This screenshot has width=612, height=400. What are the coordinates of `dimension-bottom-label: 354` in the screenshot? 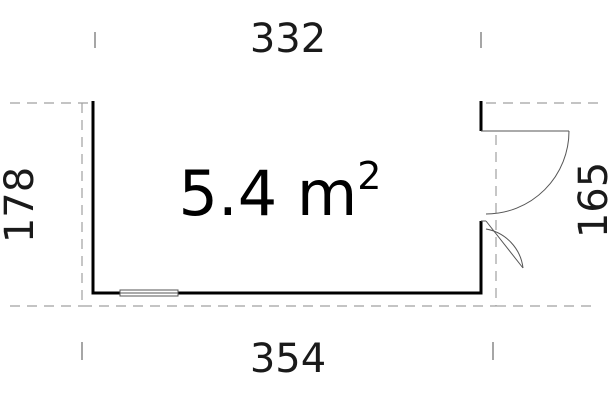 It's located at (288, 359).